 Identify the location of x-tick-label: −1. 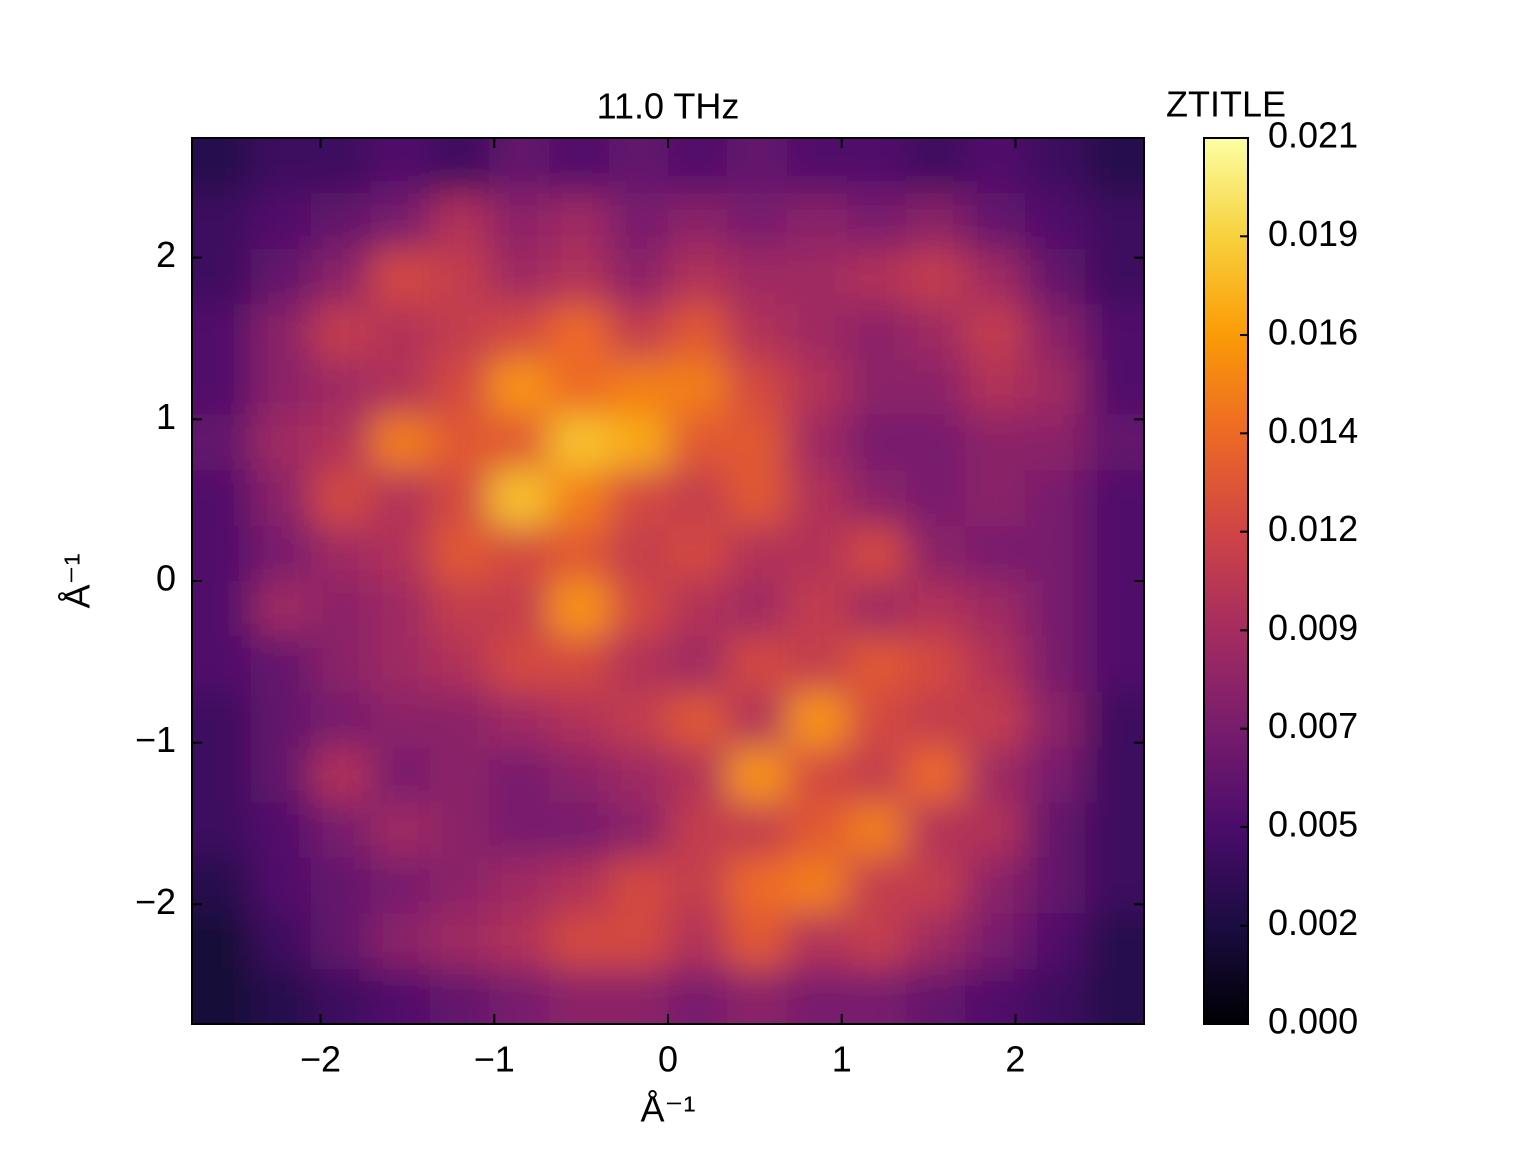
(494, 1059).